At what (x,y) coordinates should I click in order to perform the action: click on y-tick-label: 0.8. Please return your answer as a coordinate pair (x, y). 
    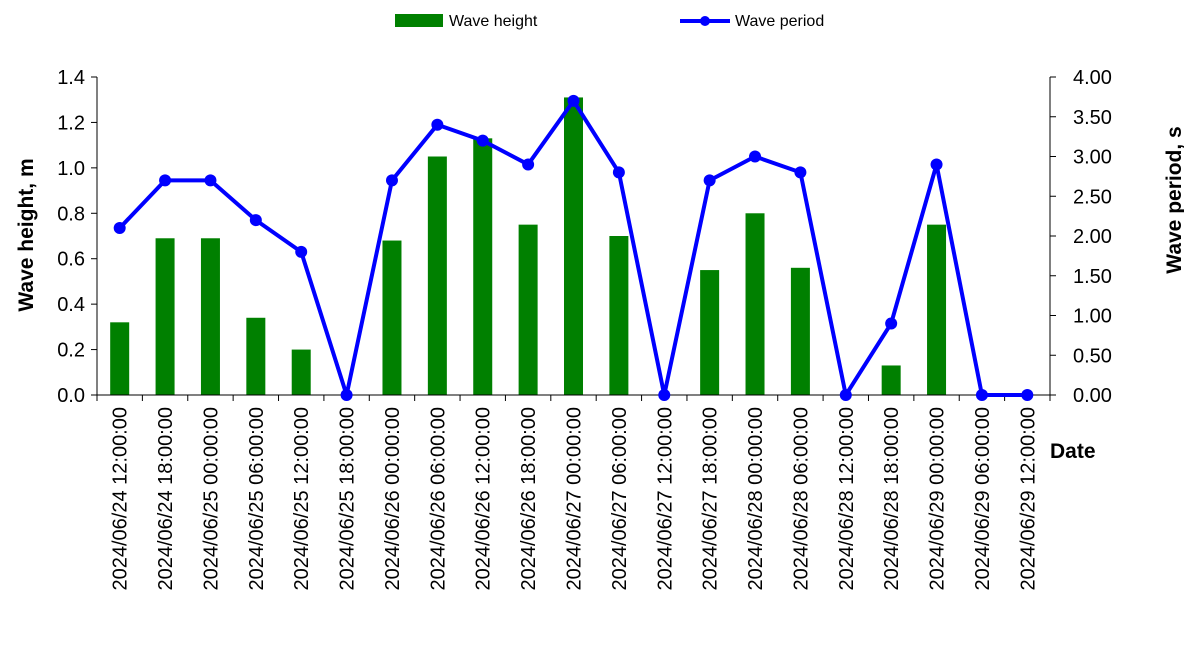
    Looking at the image, I should click on (71, 214).